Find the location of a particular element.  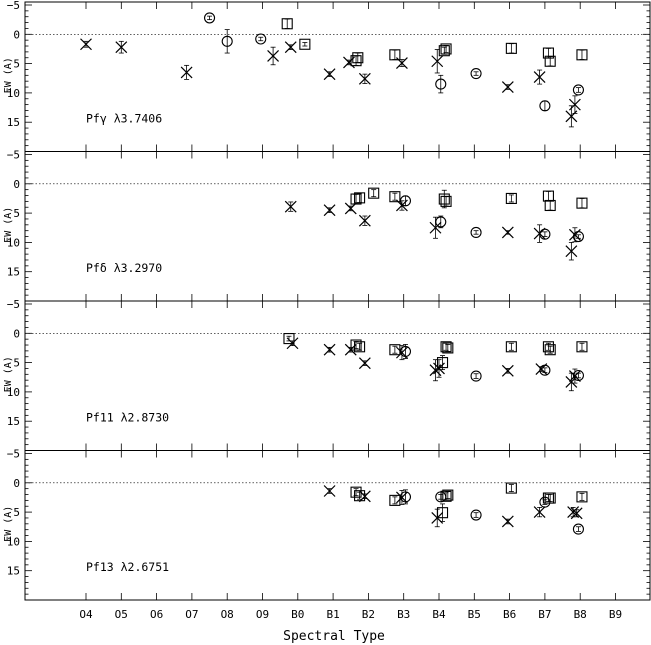

x-tick-label: O9 is located at coordinates (262, 614).